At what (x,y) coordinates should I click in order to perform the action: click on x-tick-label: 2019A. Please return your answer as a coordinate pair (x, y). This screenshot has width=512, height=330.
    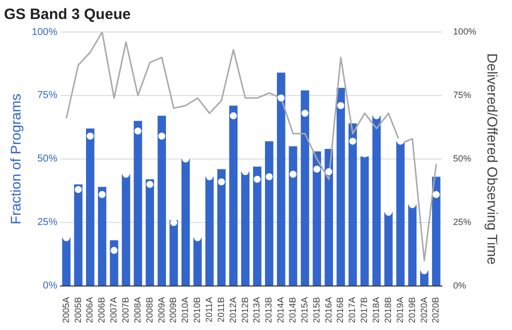
    Looking at the image, I should click on (399, 310).